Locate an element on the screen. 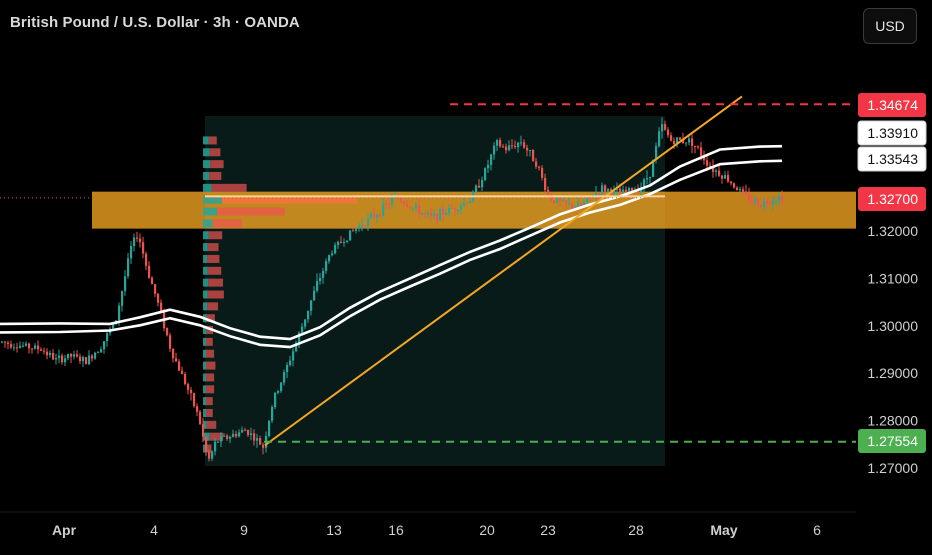 The height and width of the screenshot is (555, 932). x-axis-tick-label: 6 is located at coordinates (817, 530).